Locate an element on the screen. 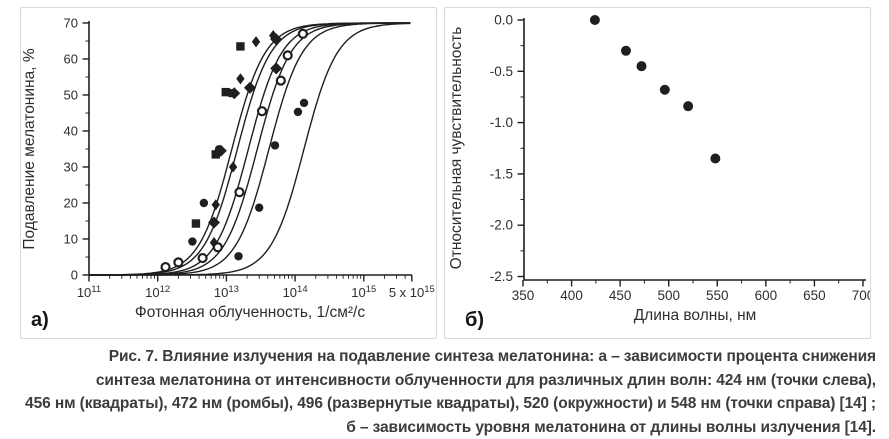  svg-text: 60 is located at coordinates (71, 59).